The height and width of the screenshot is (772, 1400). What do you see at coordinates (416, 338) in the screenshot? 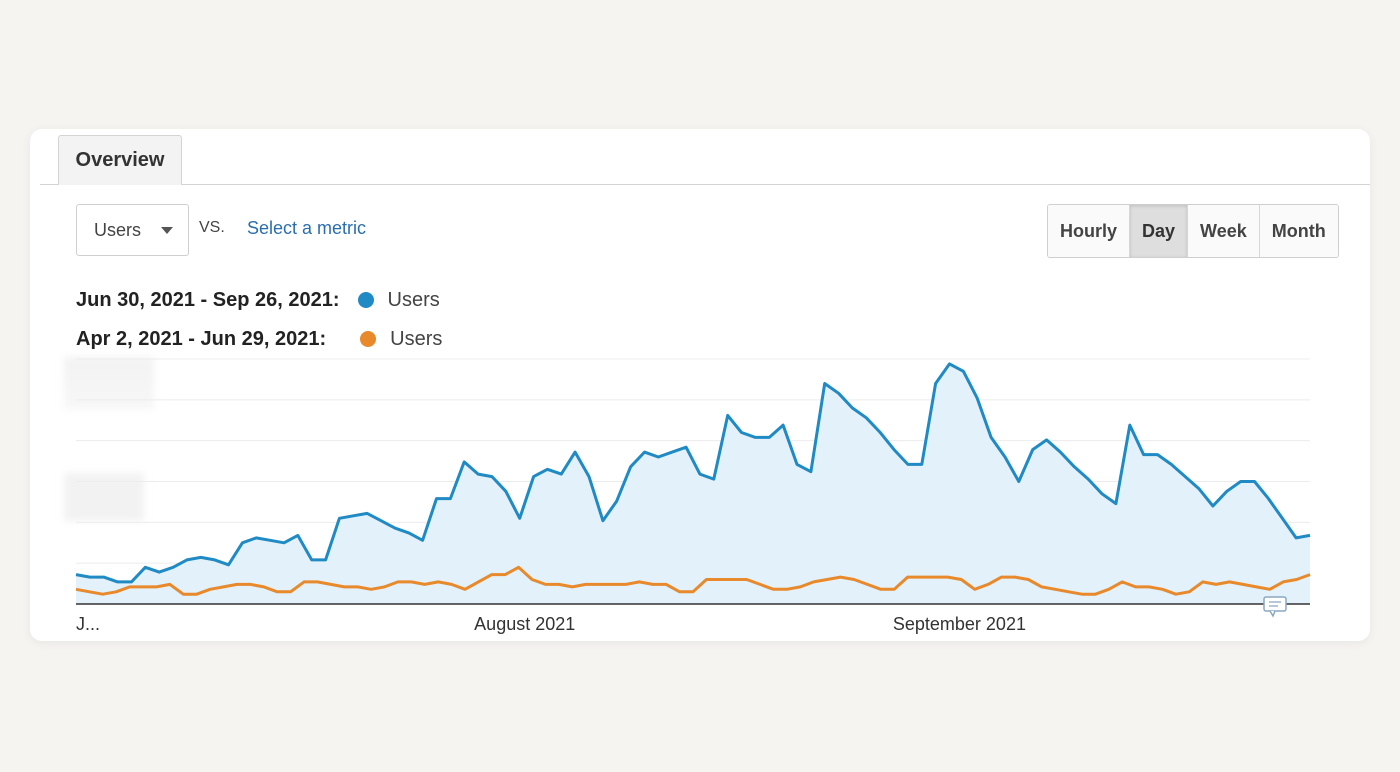
I see `legend-previous-series: Users` at bounding box center [416, 338].